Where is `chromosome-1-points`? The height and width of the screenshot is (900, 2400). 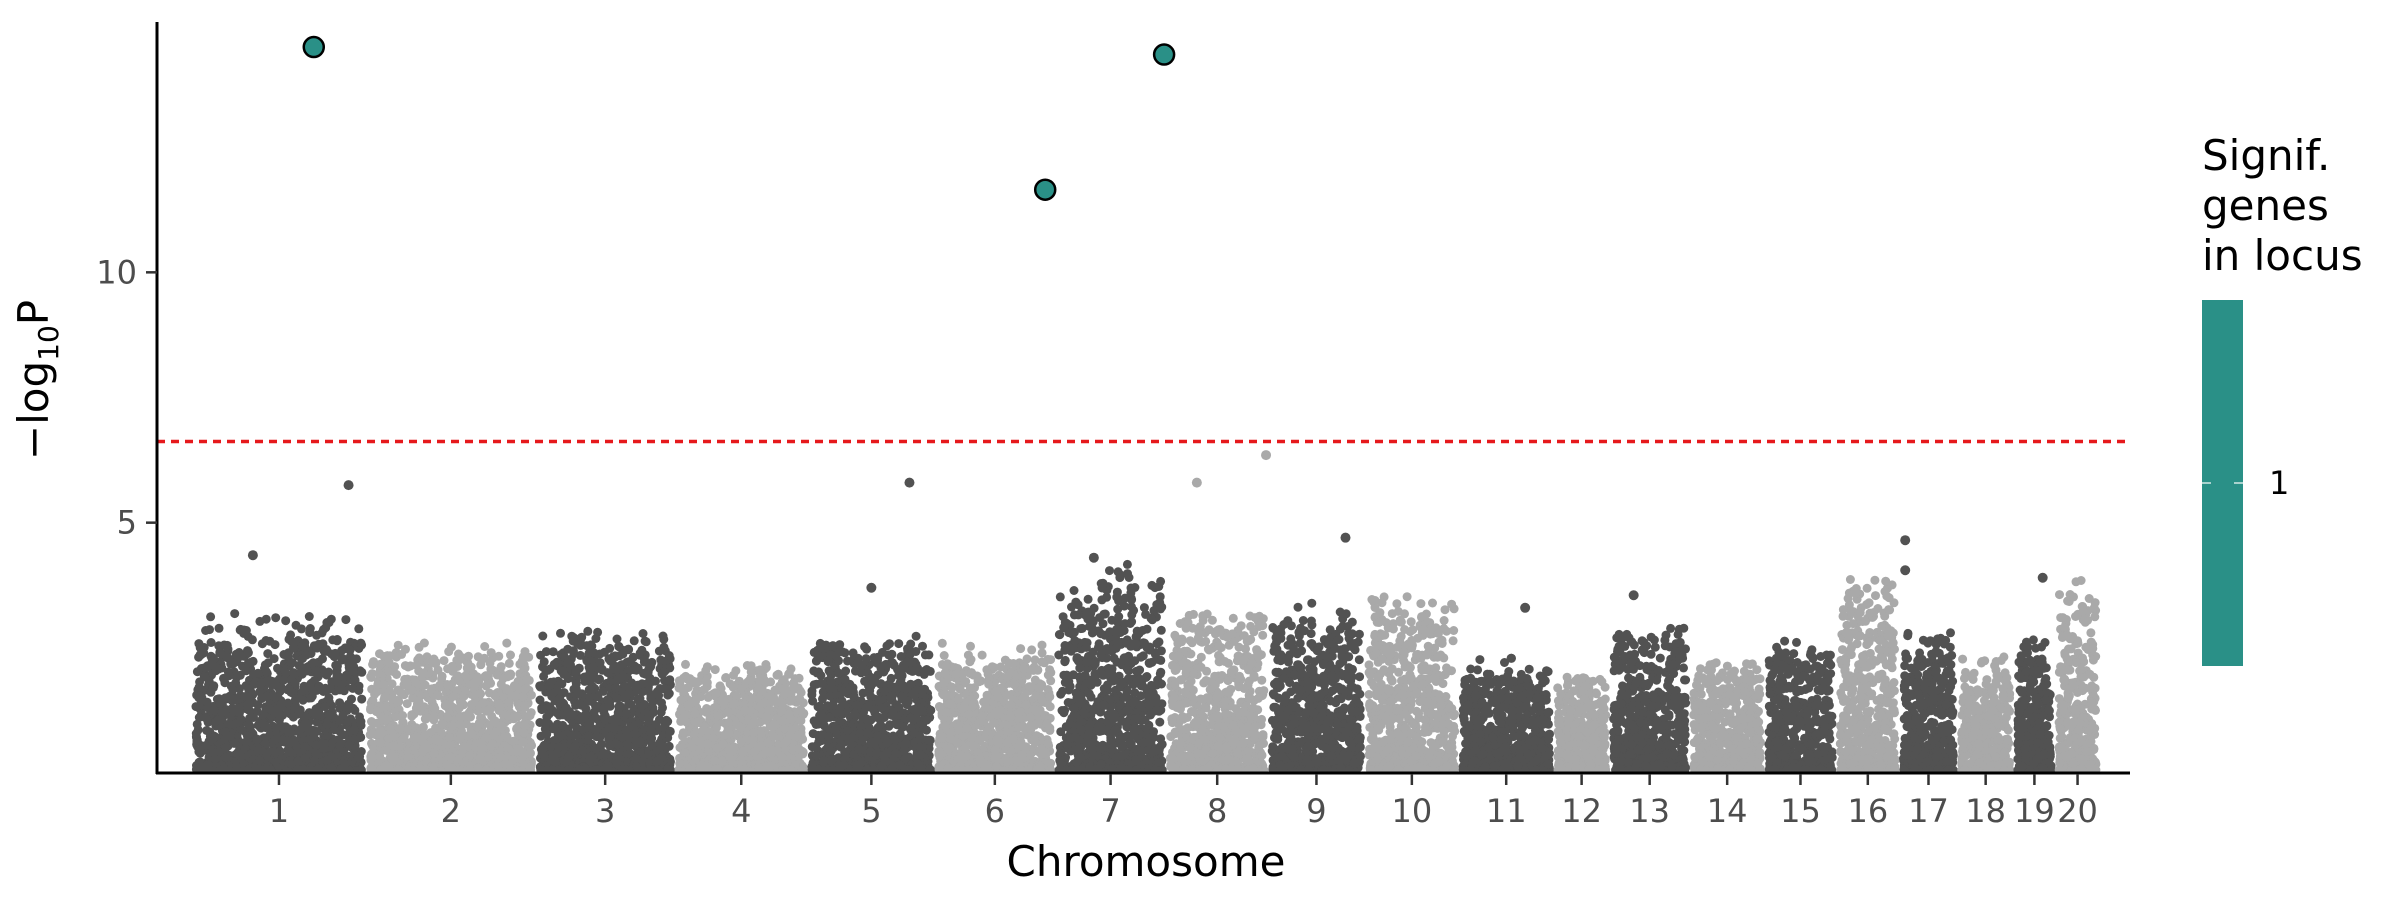
chromosome-1-points is located at coordinates (279, 692).